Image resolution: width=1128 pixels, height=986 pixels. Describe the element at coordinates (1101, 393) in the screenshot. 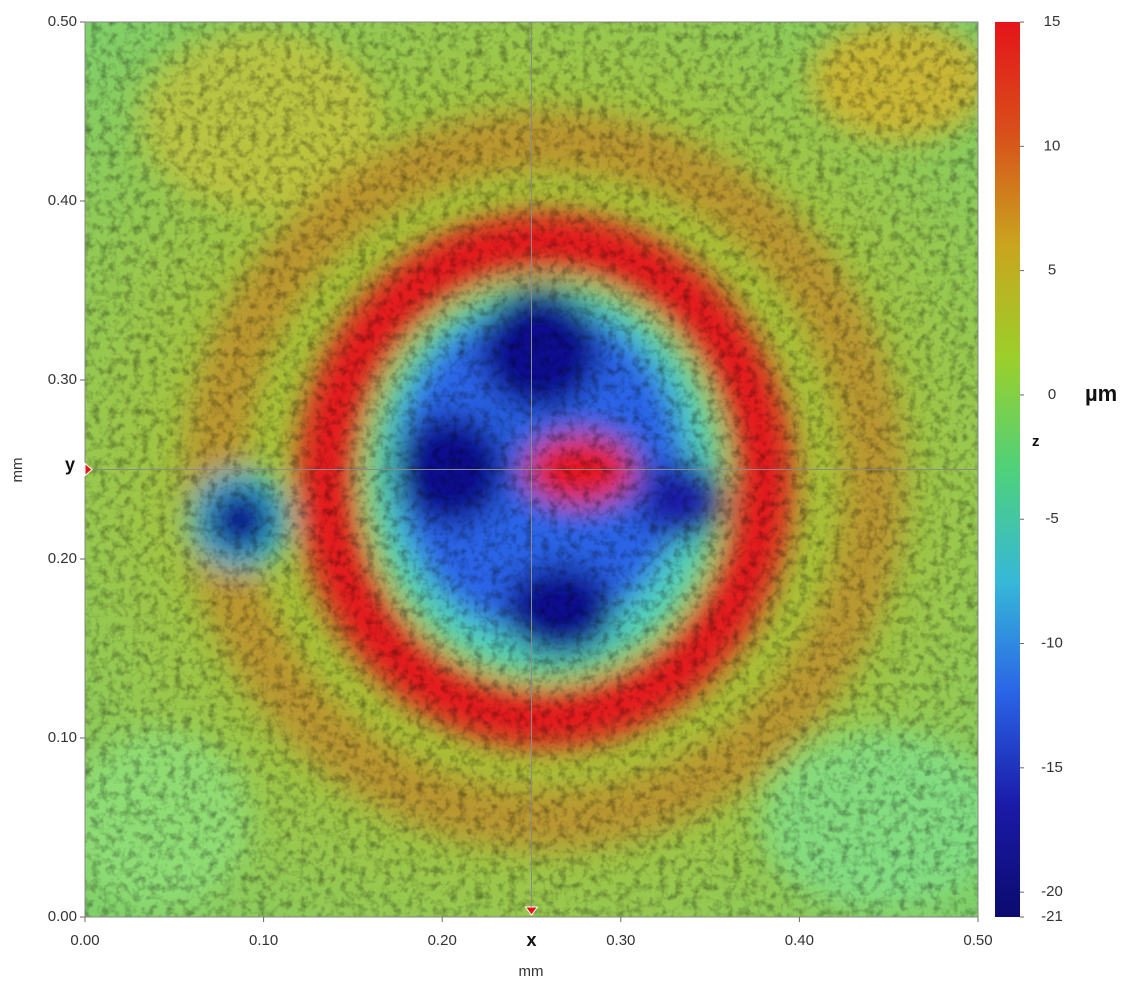

I see `colorbar-label: µm` at that location.